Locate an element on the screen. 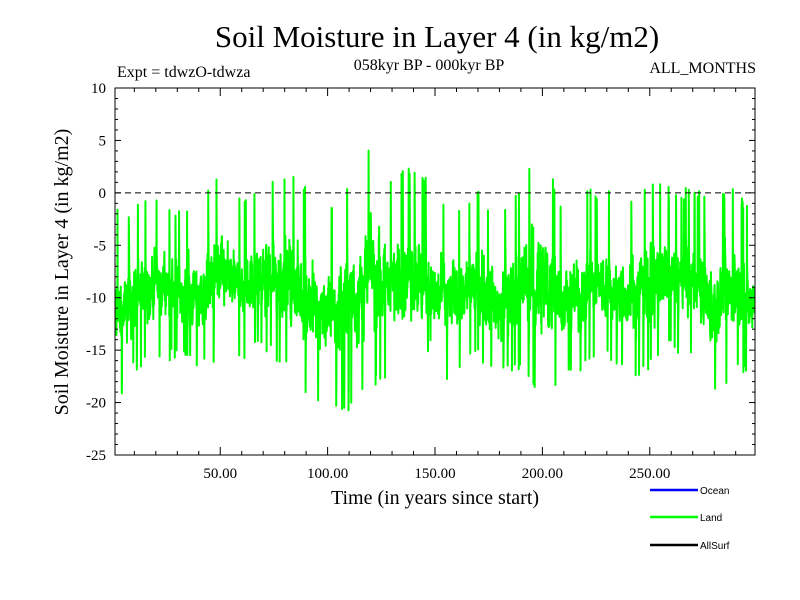  y-tick-label: 5 is located at coordinates (103, 141).